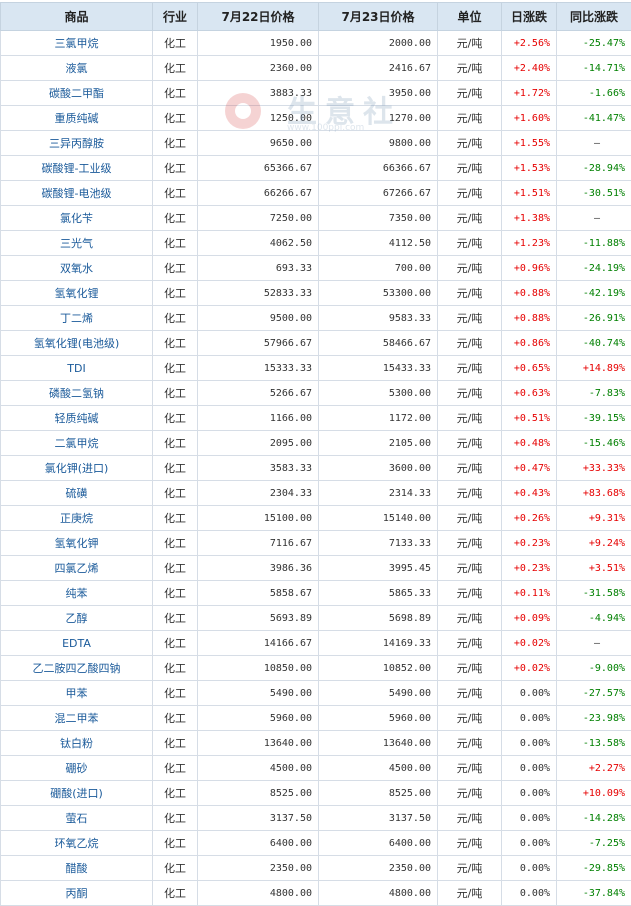 The height and width of the screenshot is (906, 631). What do you see at coordinates (378, 468) in the screenshot?
I see `cell-price-curr: 3600.00` at bounding box center [378, 468].